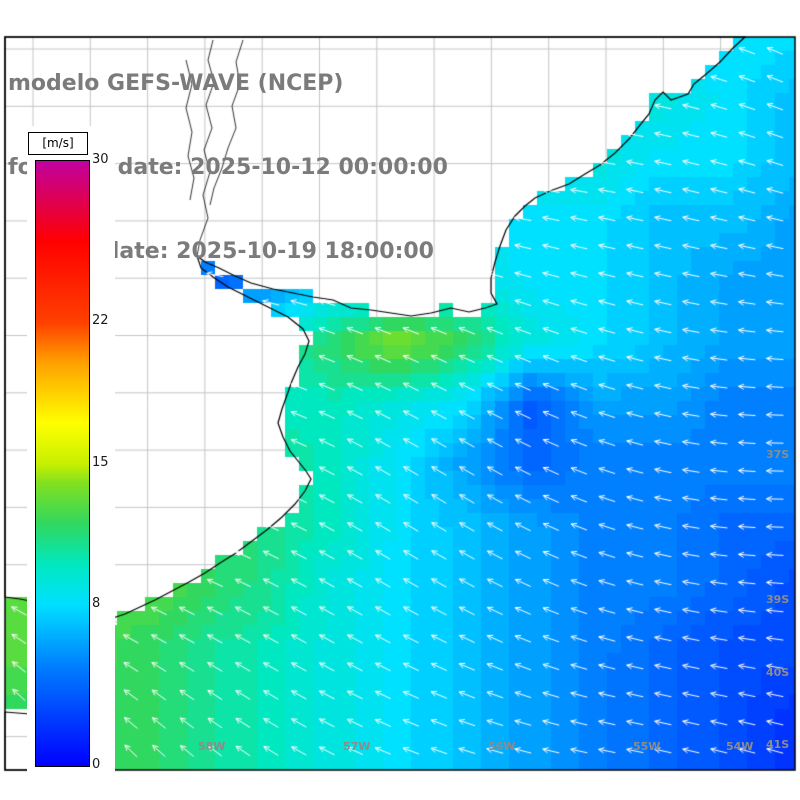 The height and width of the screenshot is (800, 800). I want to click on longitude-label: 57W, so click(357, 746).